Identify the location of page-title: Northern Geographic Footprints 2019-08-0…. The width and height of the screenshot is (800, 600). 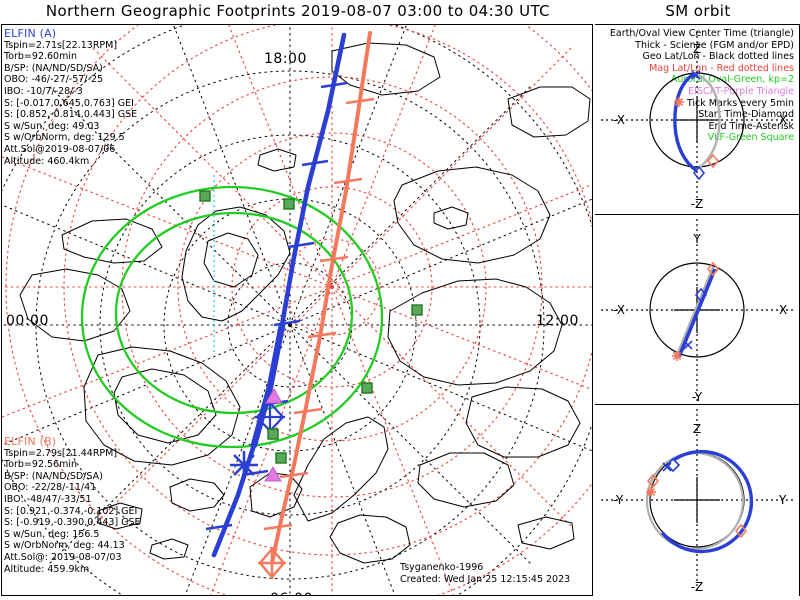
(298, 11).